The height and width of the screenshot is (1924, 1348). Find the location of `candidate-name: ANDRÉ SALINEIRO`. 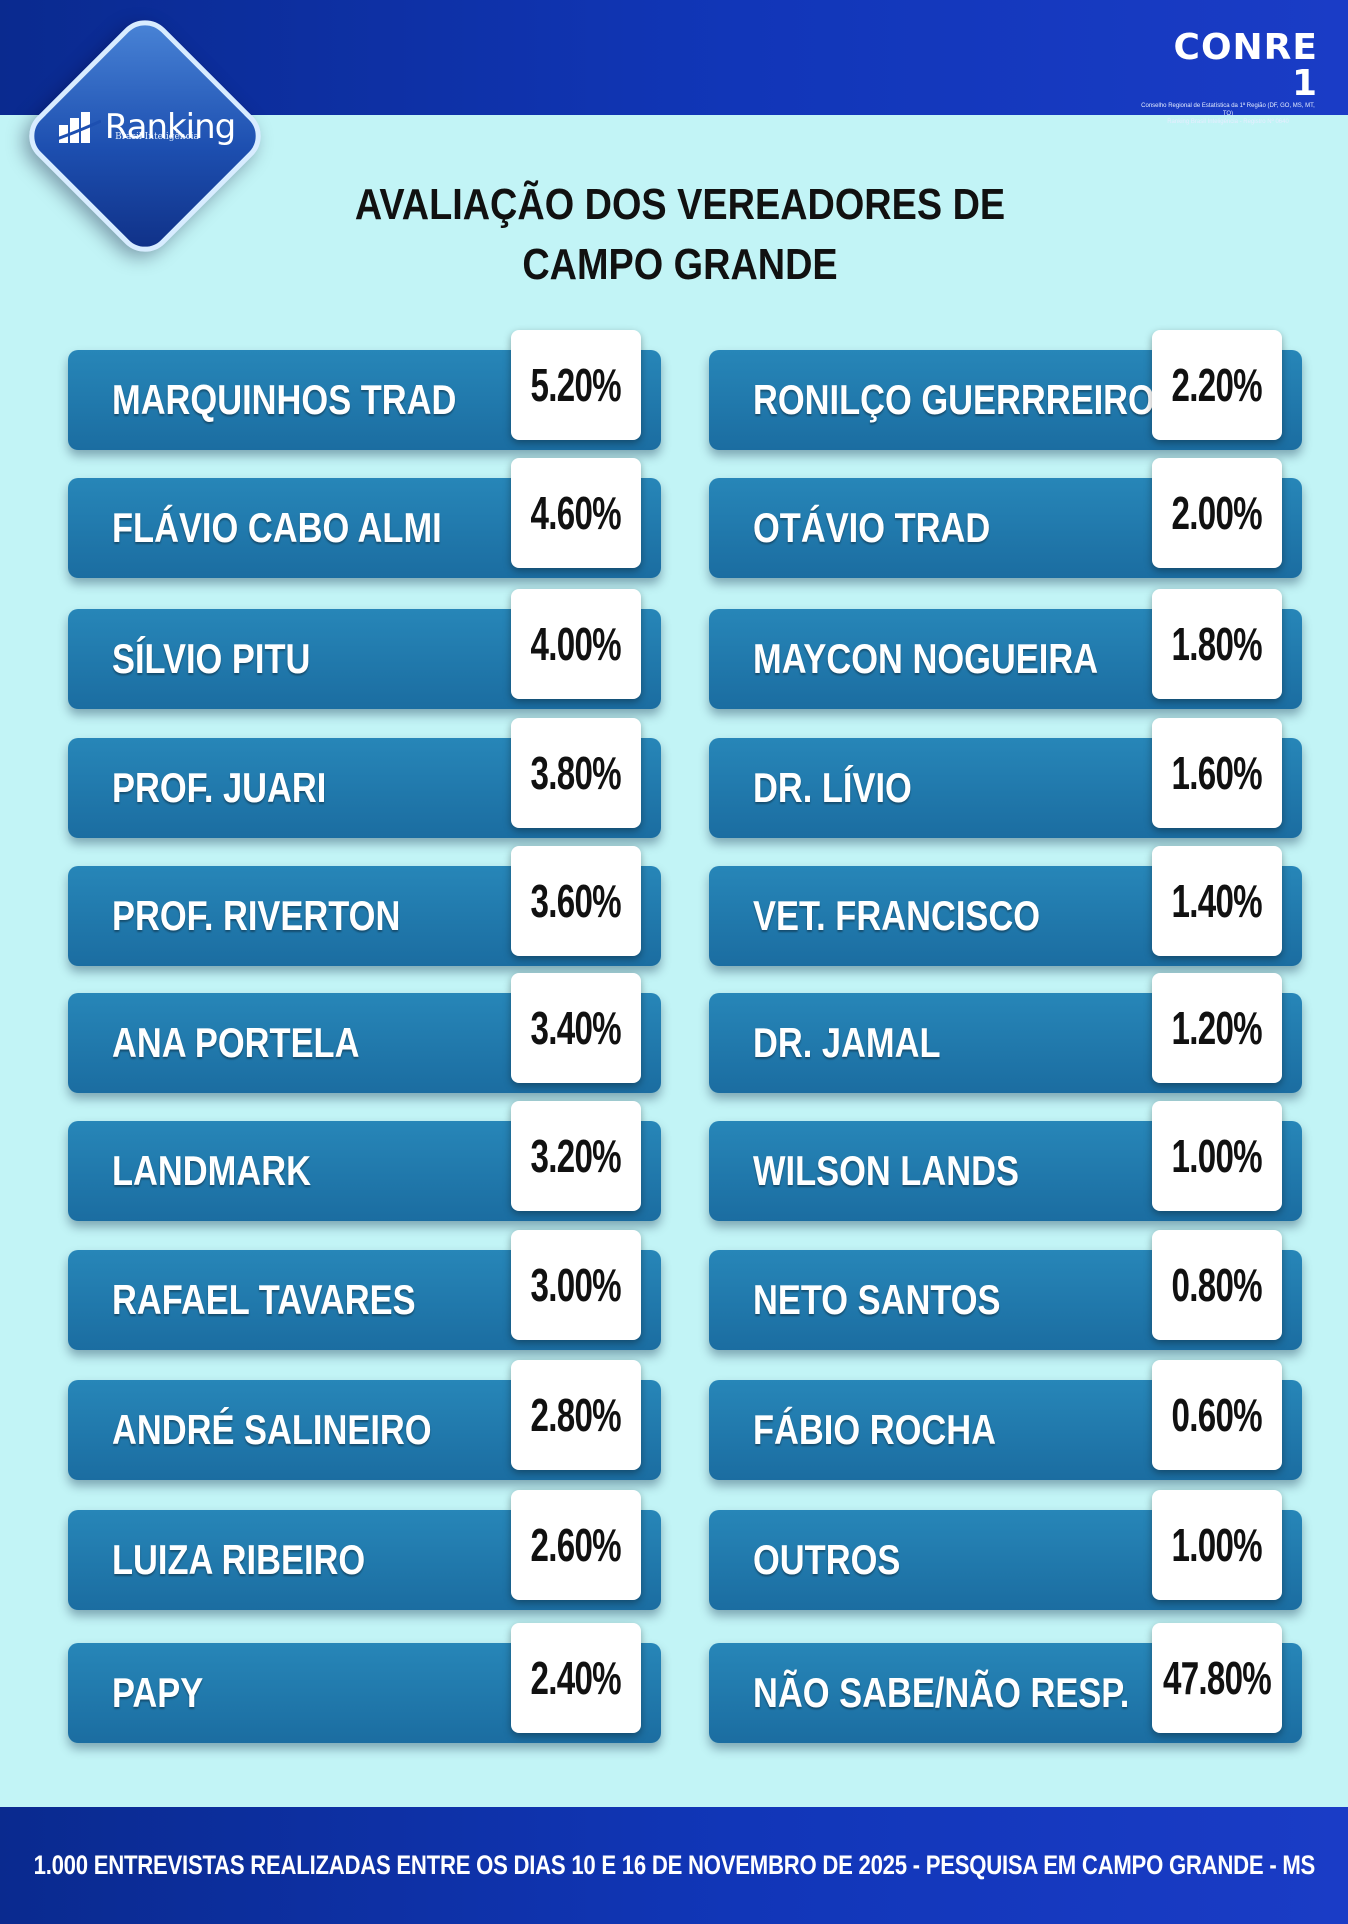

candidate-name: ANDRÉ SALINEIRO is located at coordinates (272, 1429).